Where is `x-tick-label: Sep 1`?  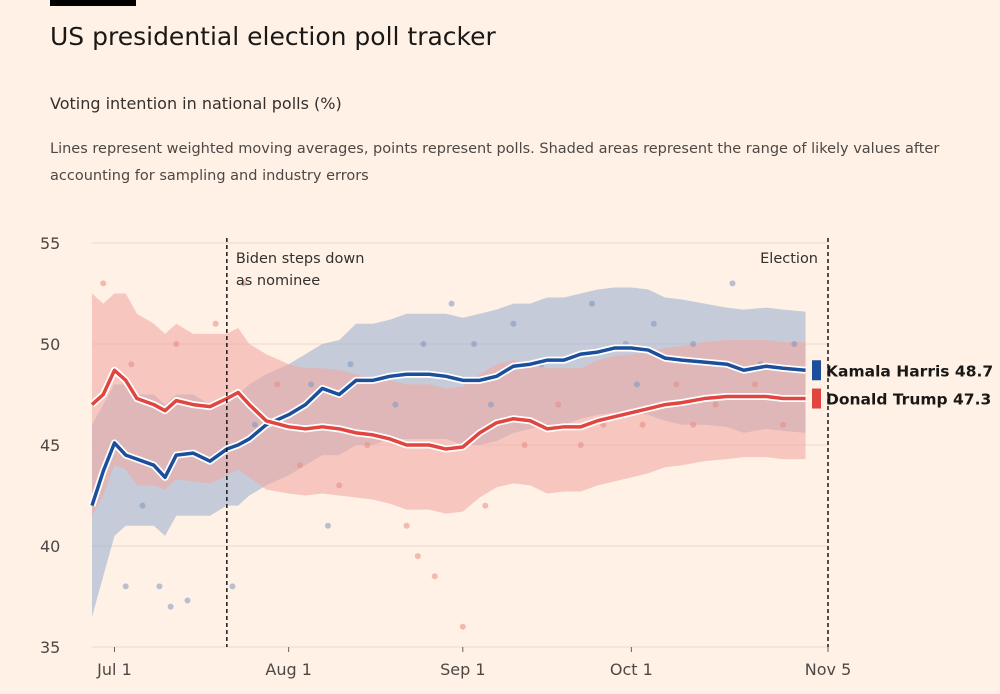
x-tick-label: Sep 1 is located at coordinates (462, 669).